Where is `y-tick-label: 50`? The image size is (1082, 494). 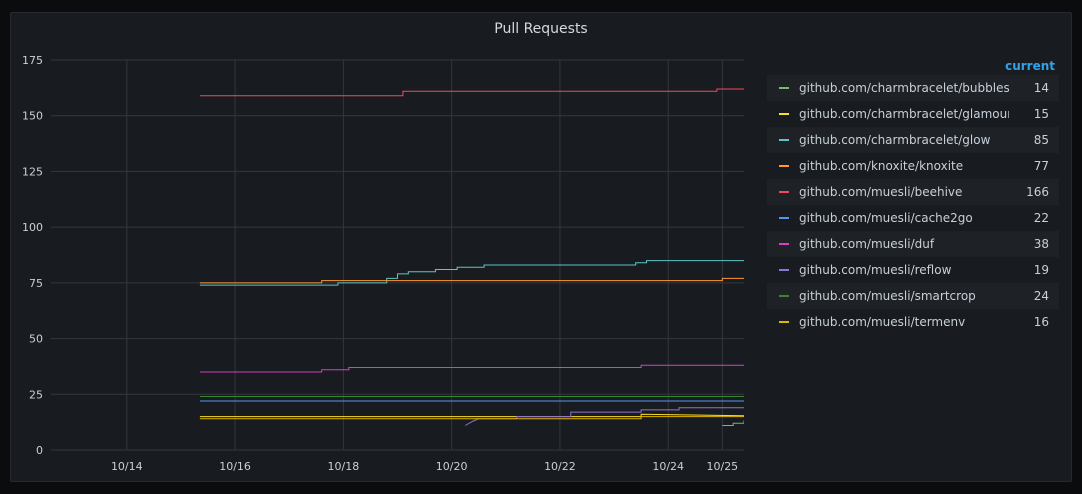 y-tick-label: 50 is located at coordinates (36, 339).